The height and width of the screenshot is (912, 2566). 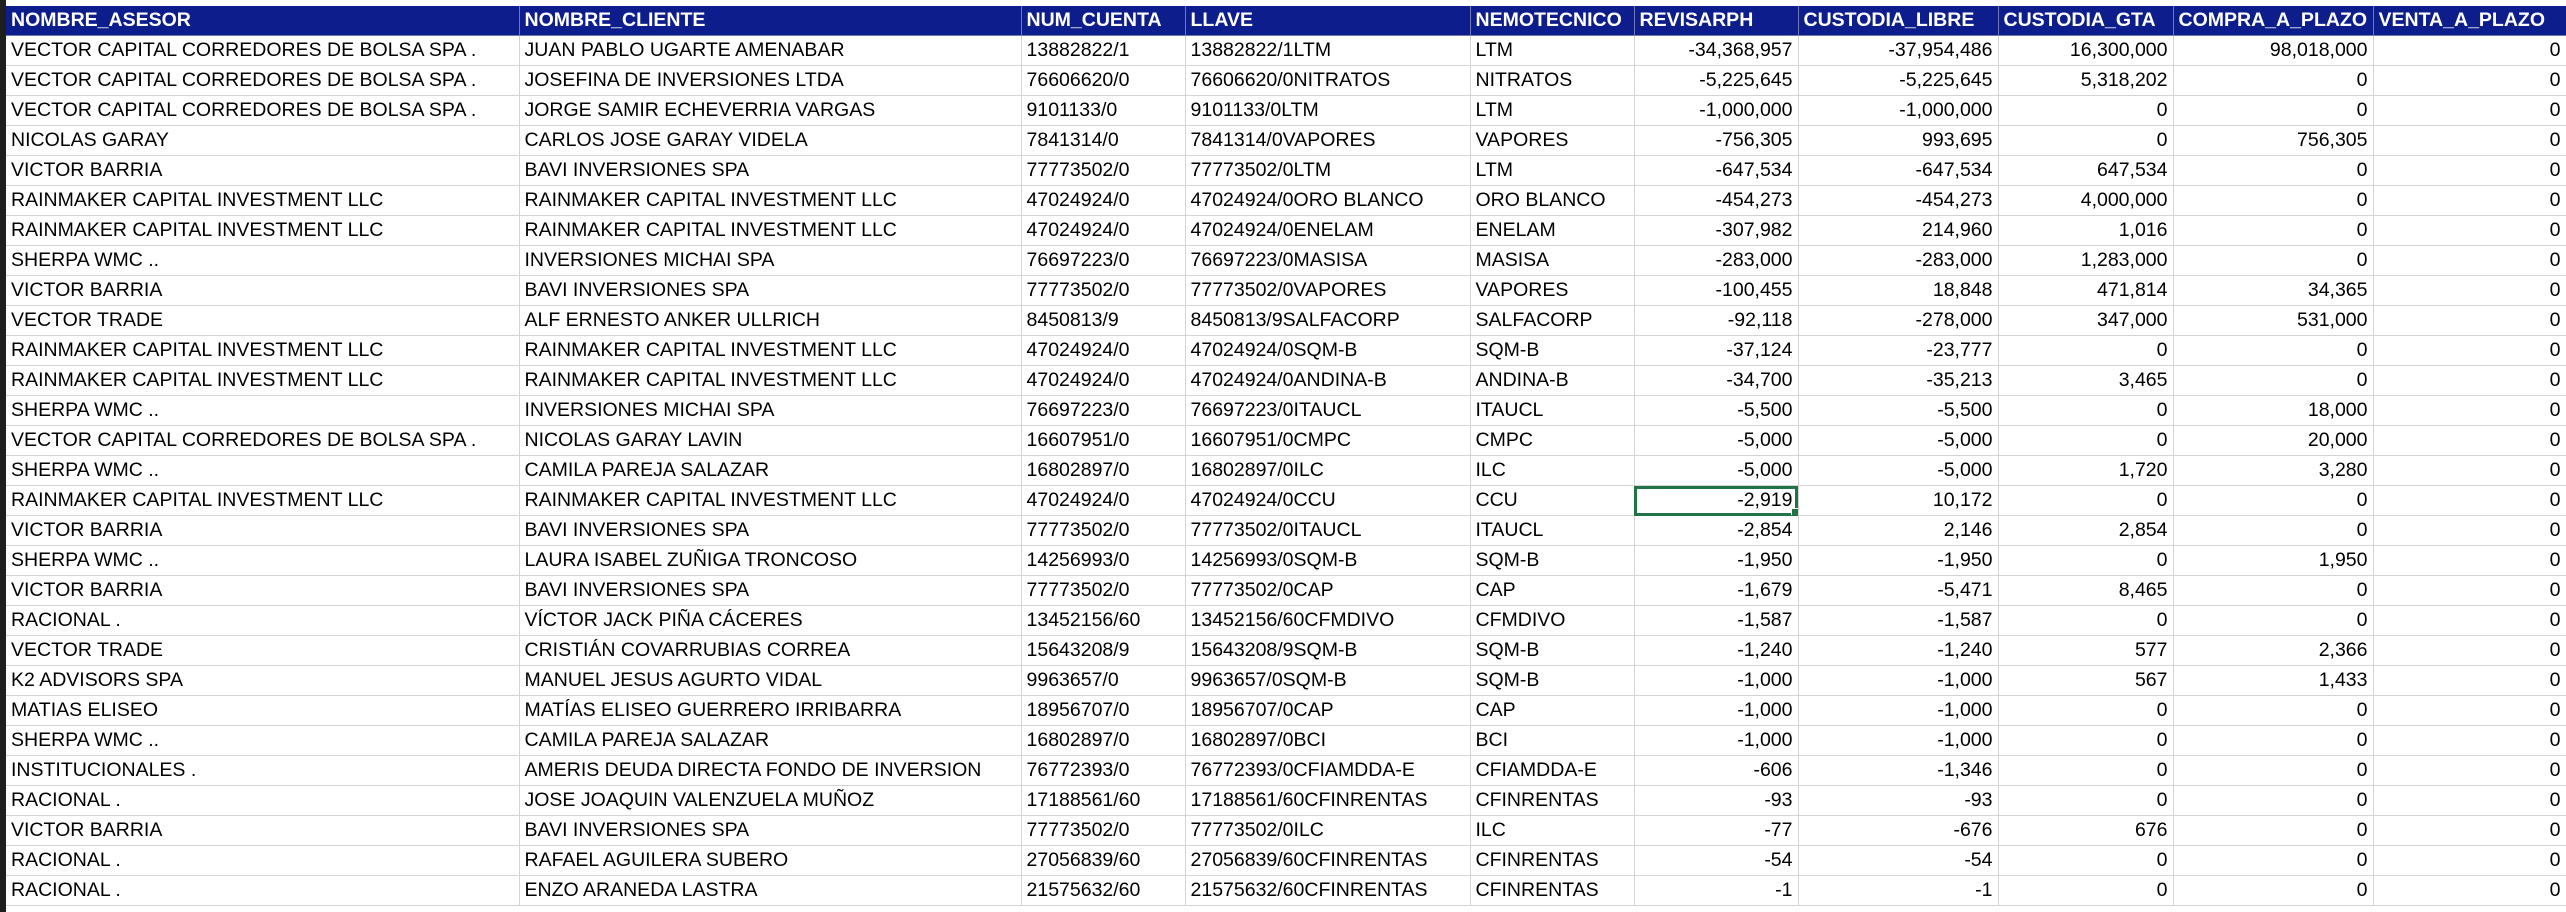 I want to click on cell-nemo: ORO BLANCO, so click(x=1552, y=201).